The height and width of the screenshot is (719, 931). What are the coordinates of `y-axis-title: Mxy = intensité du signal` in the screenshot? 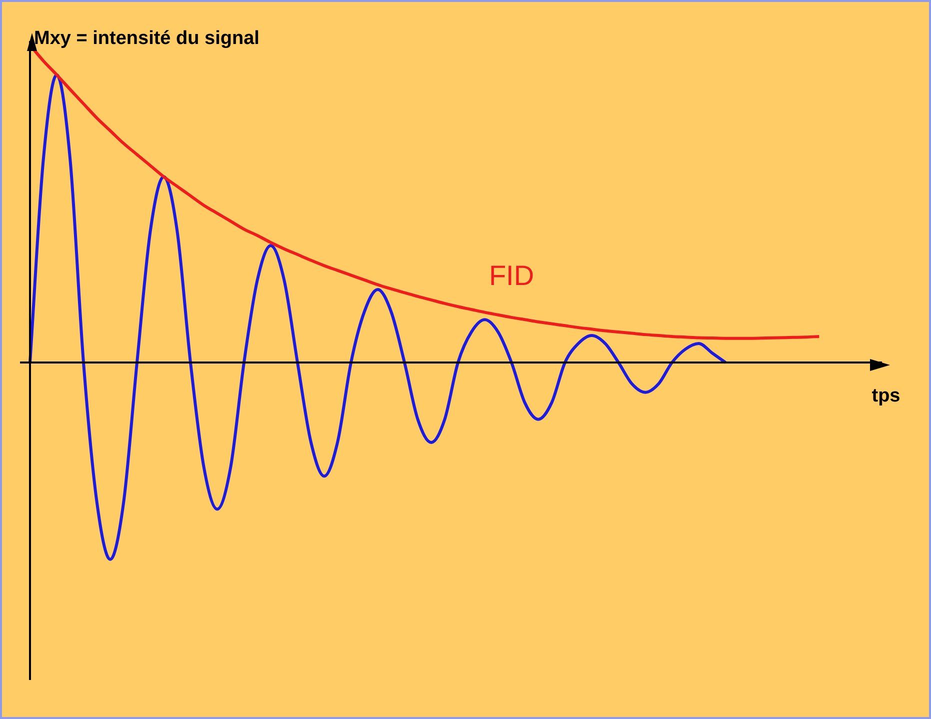 It's located at (147, 39).